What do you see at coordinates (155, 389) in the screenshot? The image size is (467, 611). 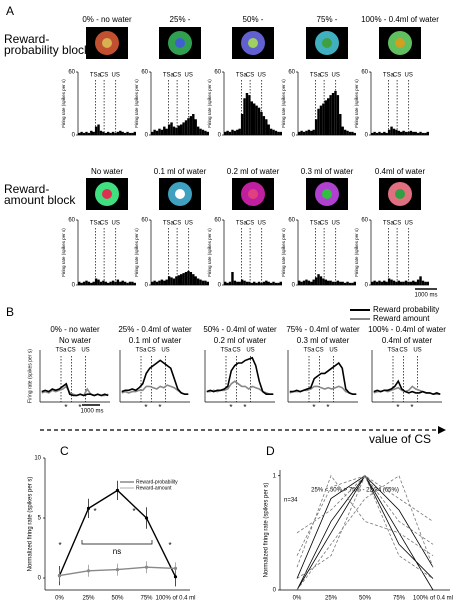 I see `amount-line` at bounding box center [155, 389].